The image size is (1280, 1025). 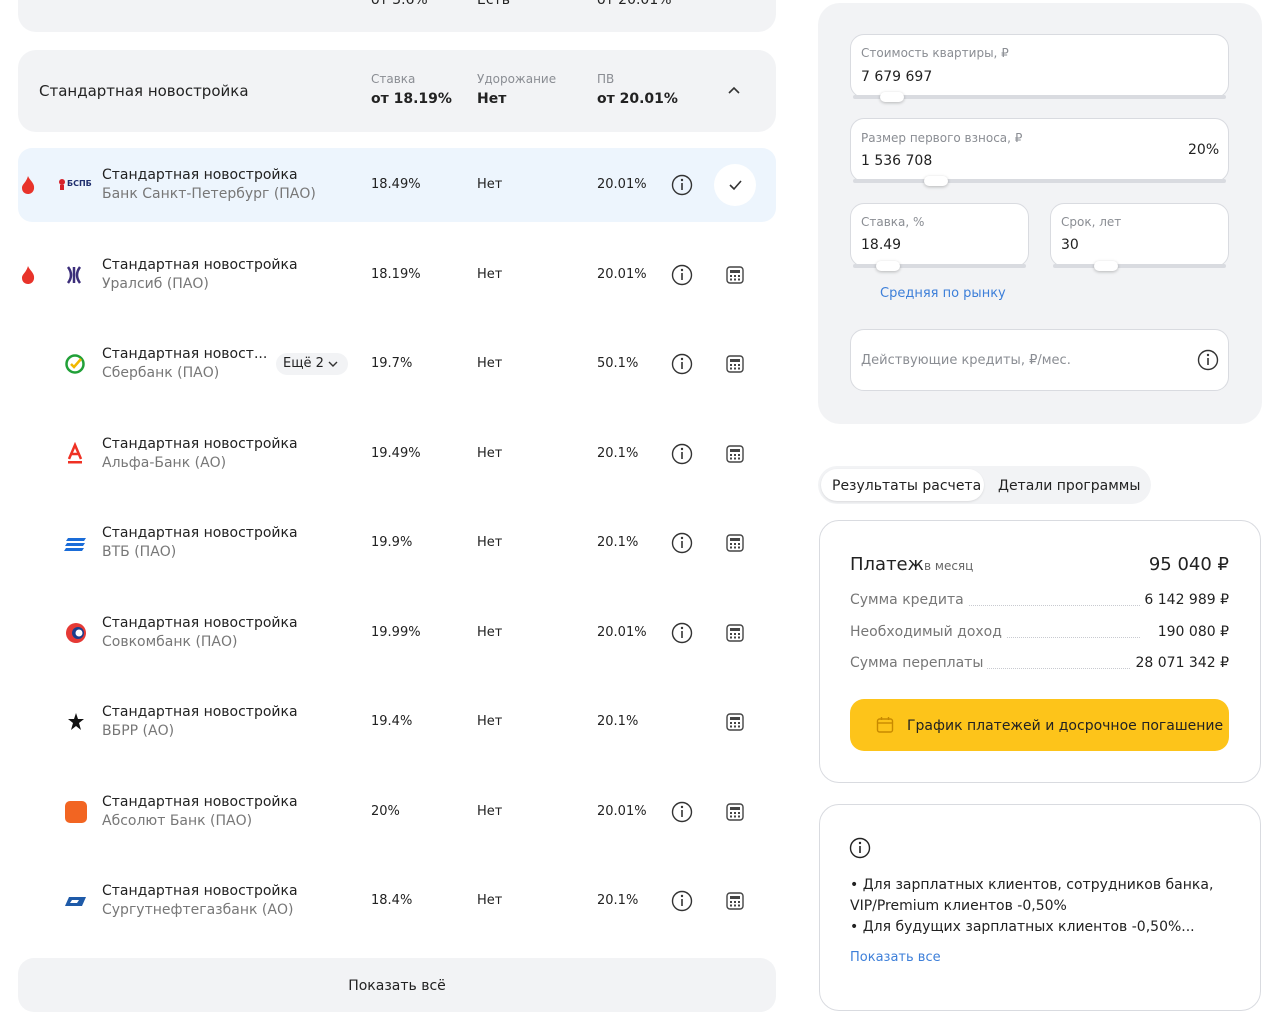 I want to click on market-link: Средняя по рынку, so click(x=943, y=293).